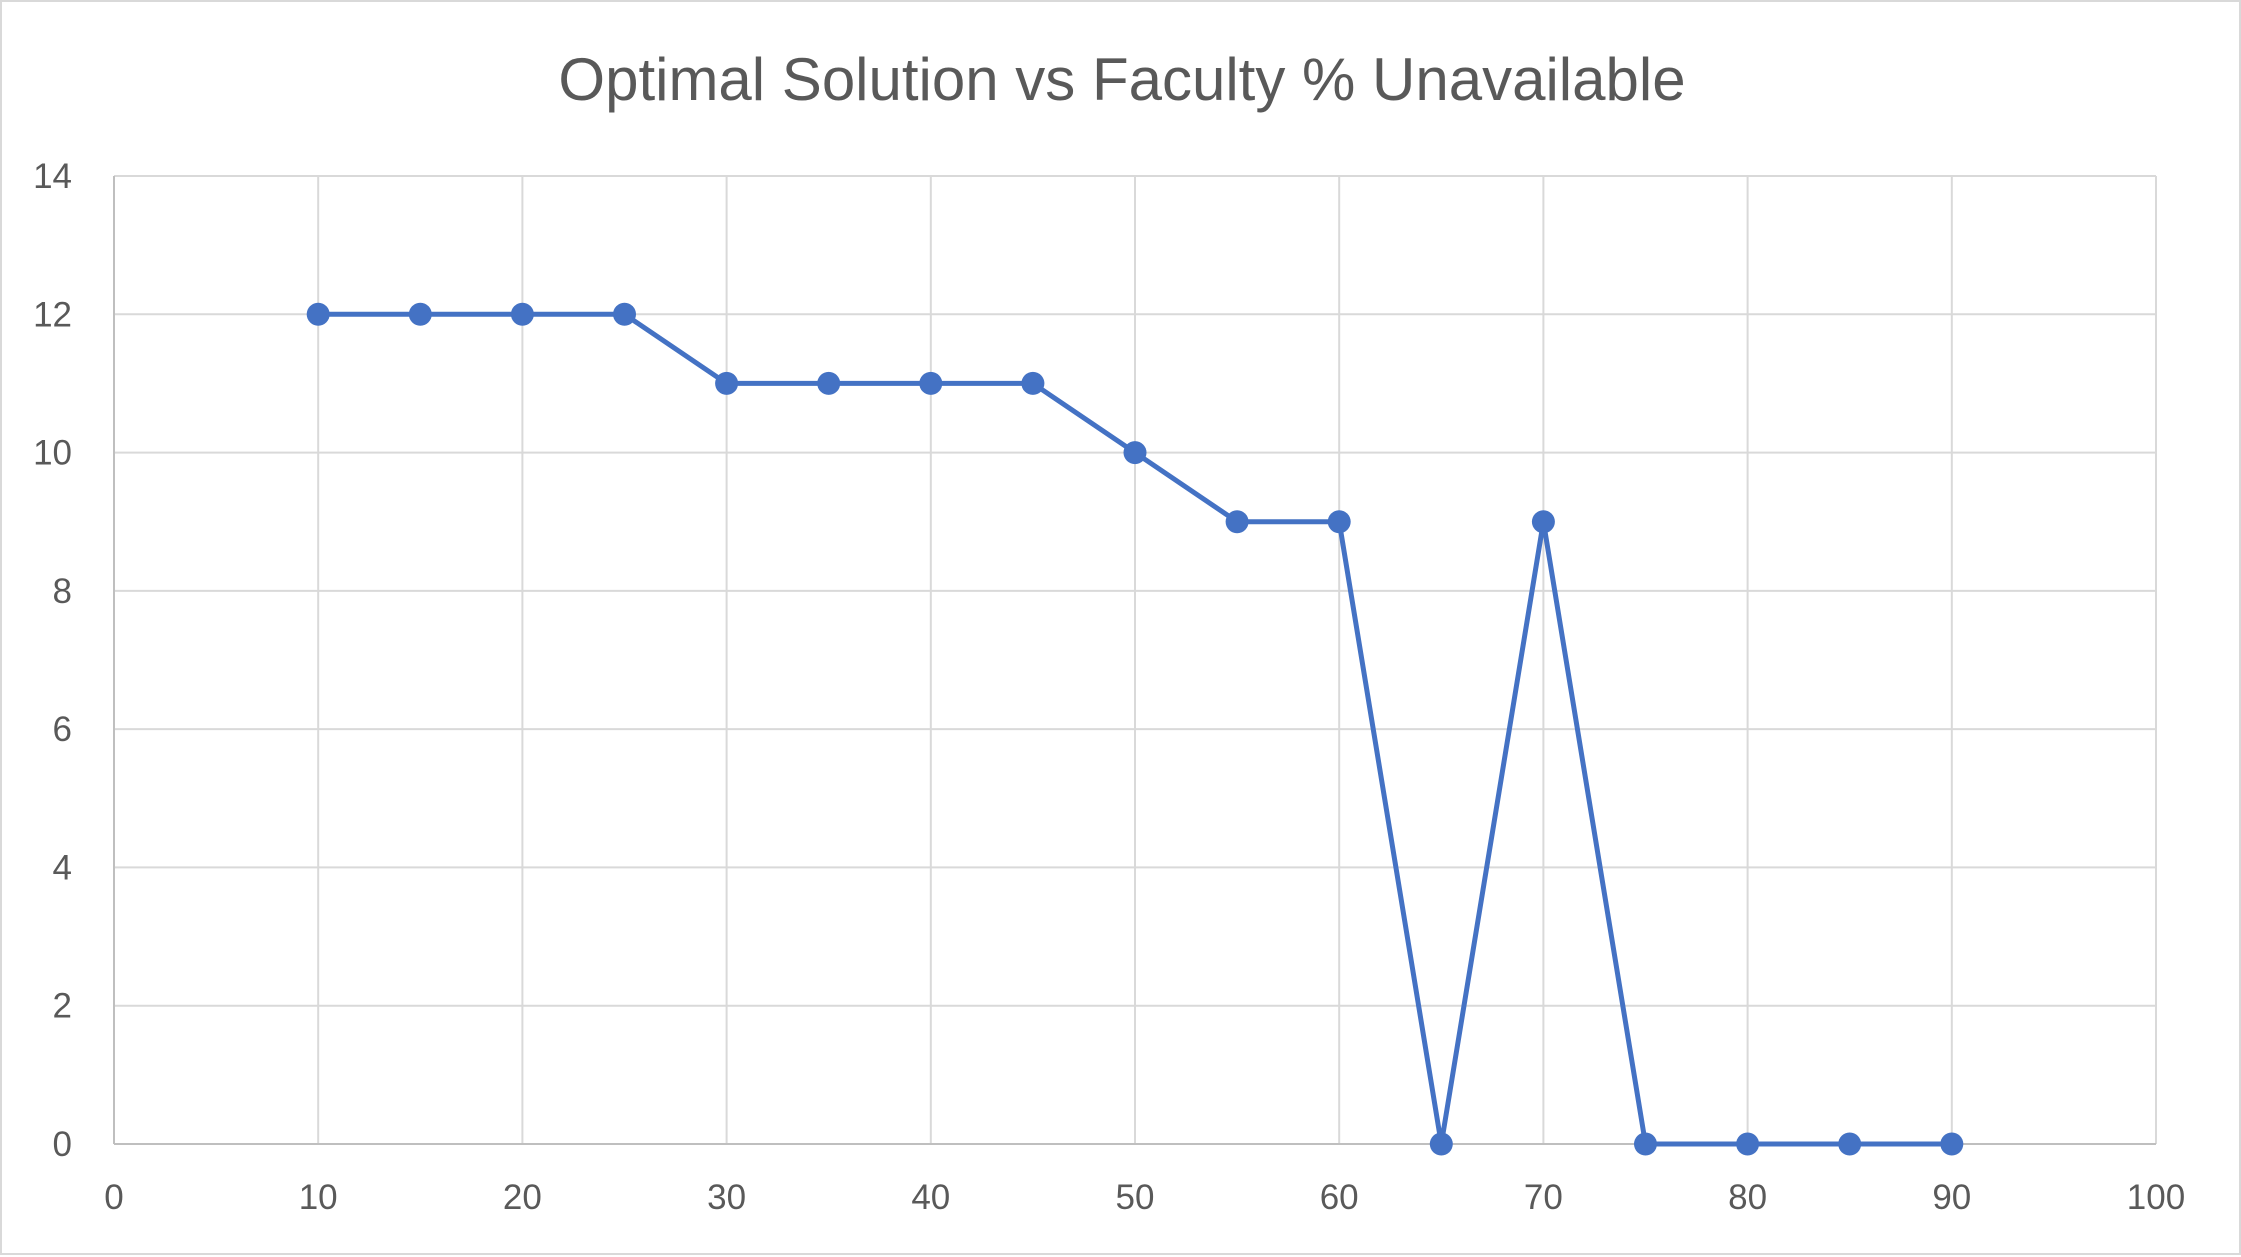  Describe the element at coordinates (1135, 1197) in the screenshot. I see `x-tick-label: 50` at that location.